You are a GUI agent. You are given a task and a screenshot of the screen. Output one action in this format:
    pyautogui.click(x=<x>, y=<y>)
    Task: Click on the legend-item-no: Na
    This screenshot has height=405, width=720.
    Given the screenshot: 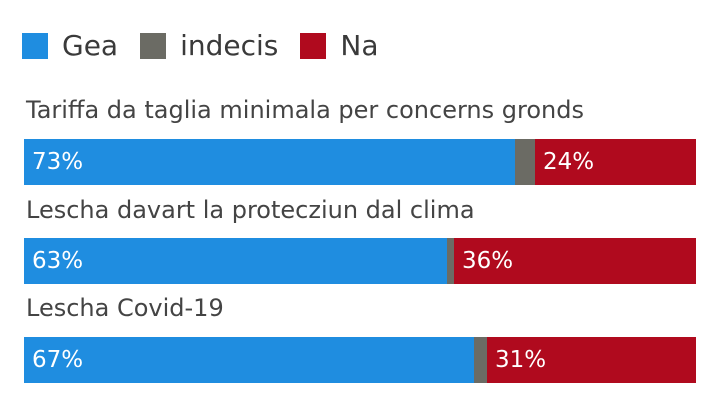 What is the action you would take?
    pyautogui.click(x=339, y=46)
    